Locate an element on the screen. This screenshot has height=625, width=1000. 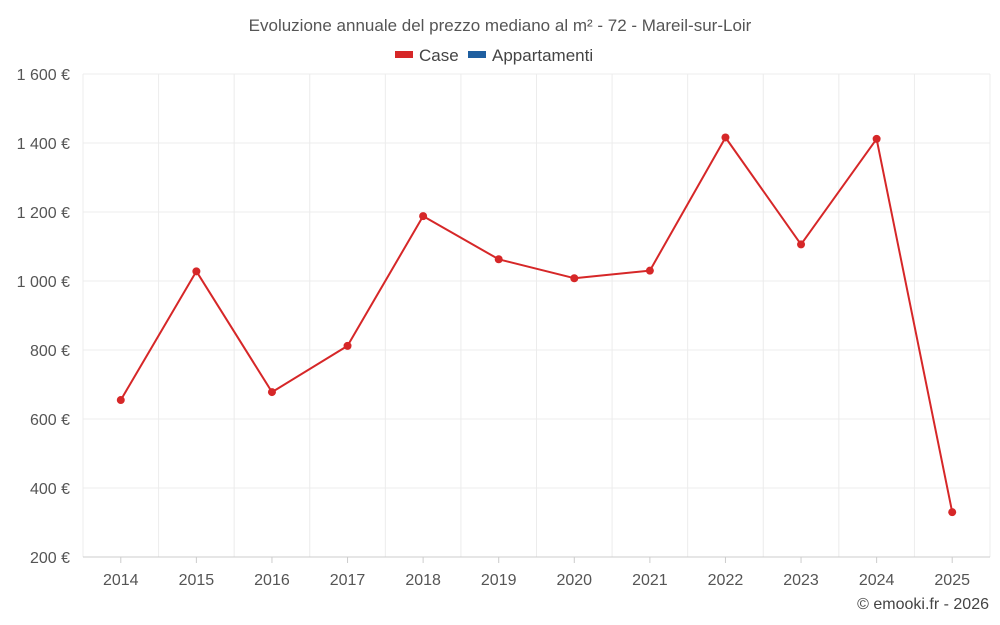
legend-swatch-case is located at coordinates (404, 54).